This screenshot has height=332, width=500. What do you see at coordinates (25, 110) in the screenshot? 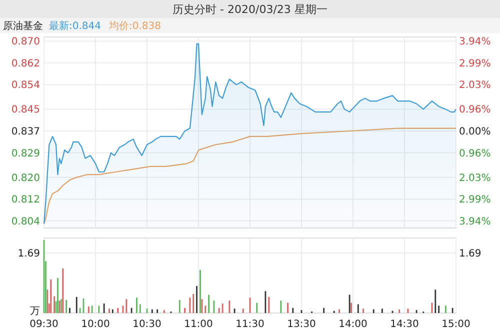
I see `y-tick-label: 0.845` at bounding box center [25, 110].